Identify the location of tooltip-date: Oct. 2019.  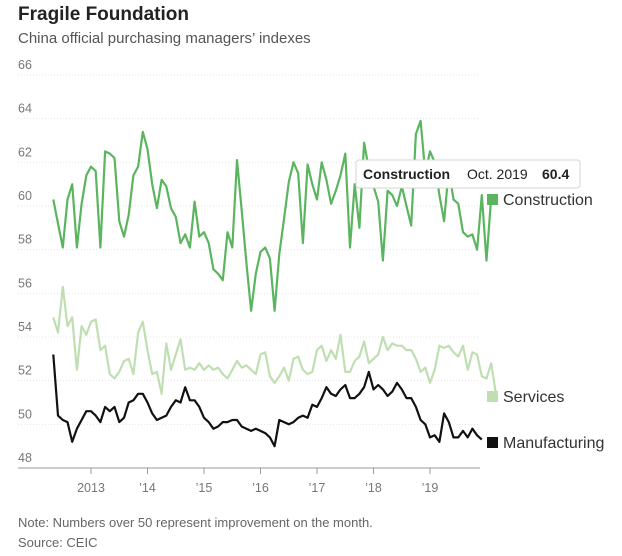
(497, 174).